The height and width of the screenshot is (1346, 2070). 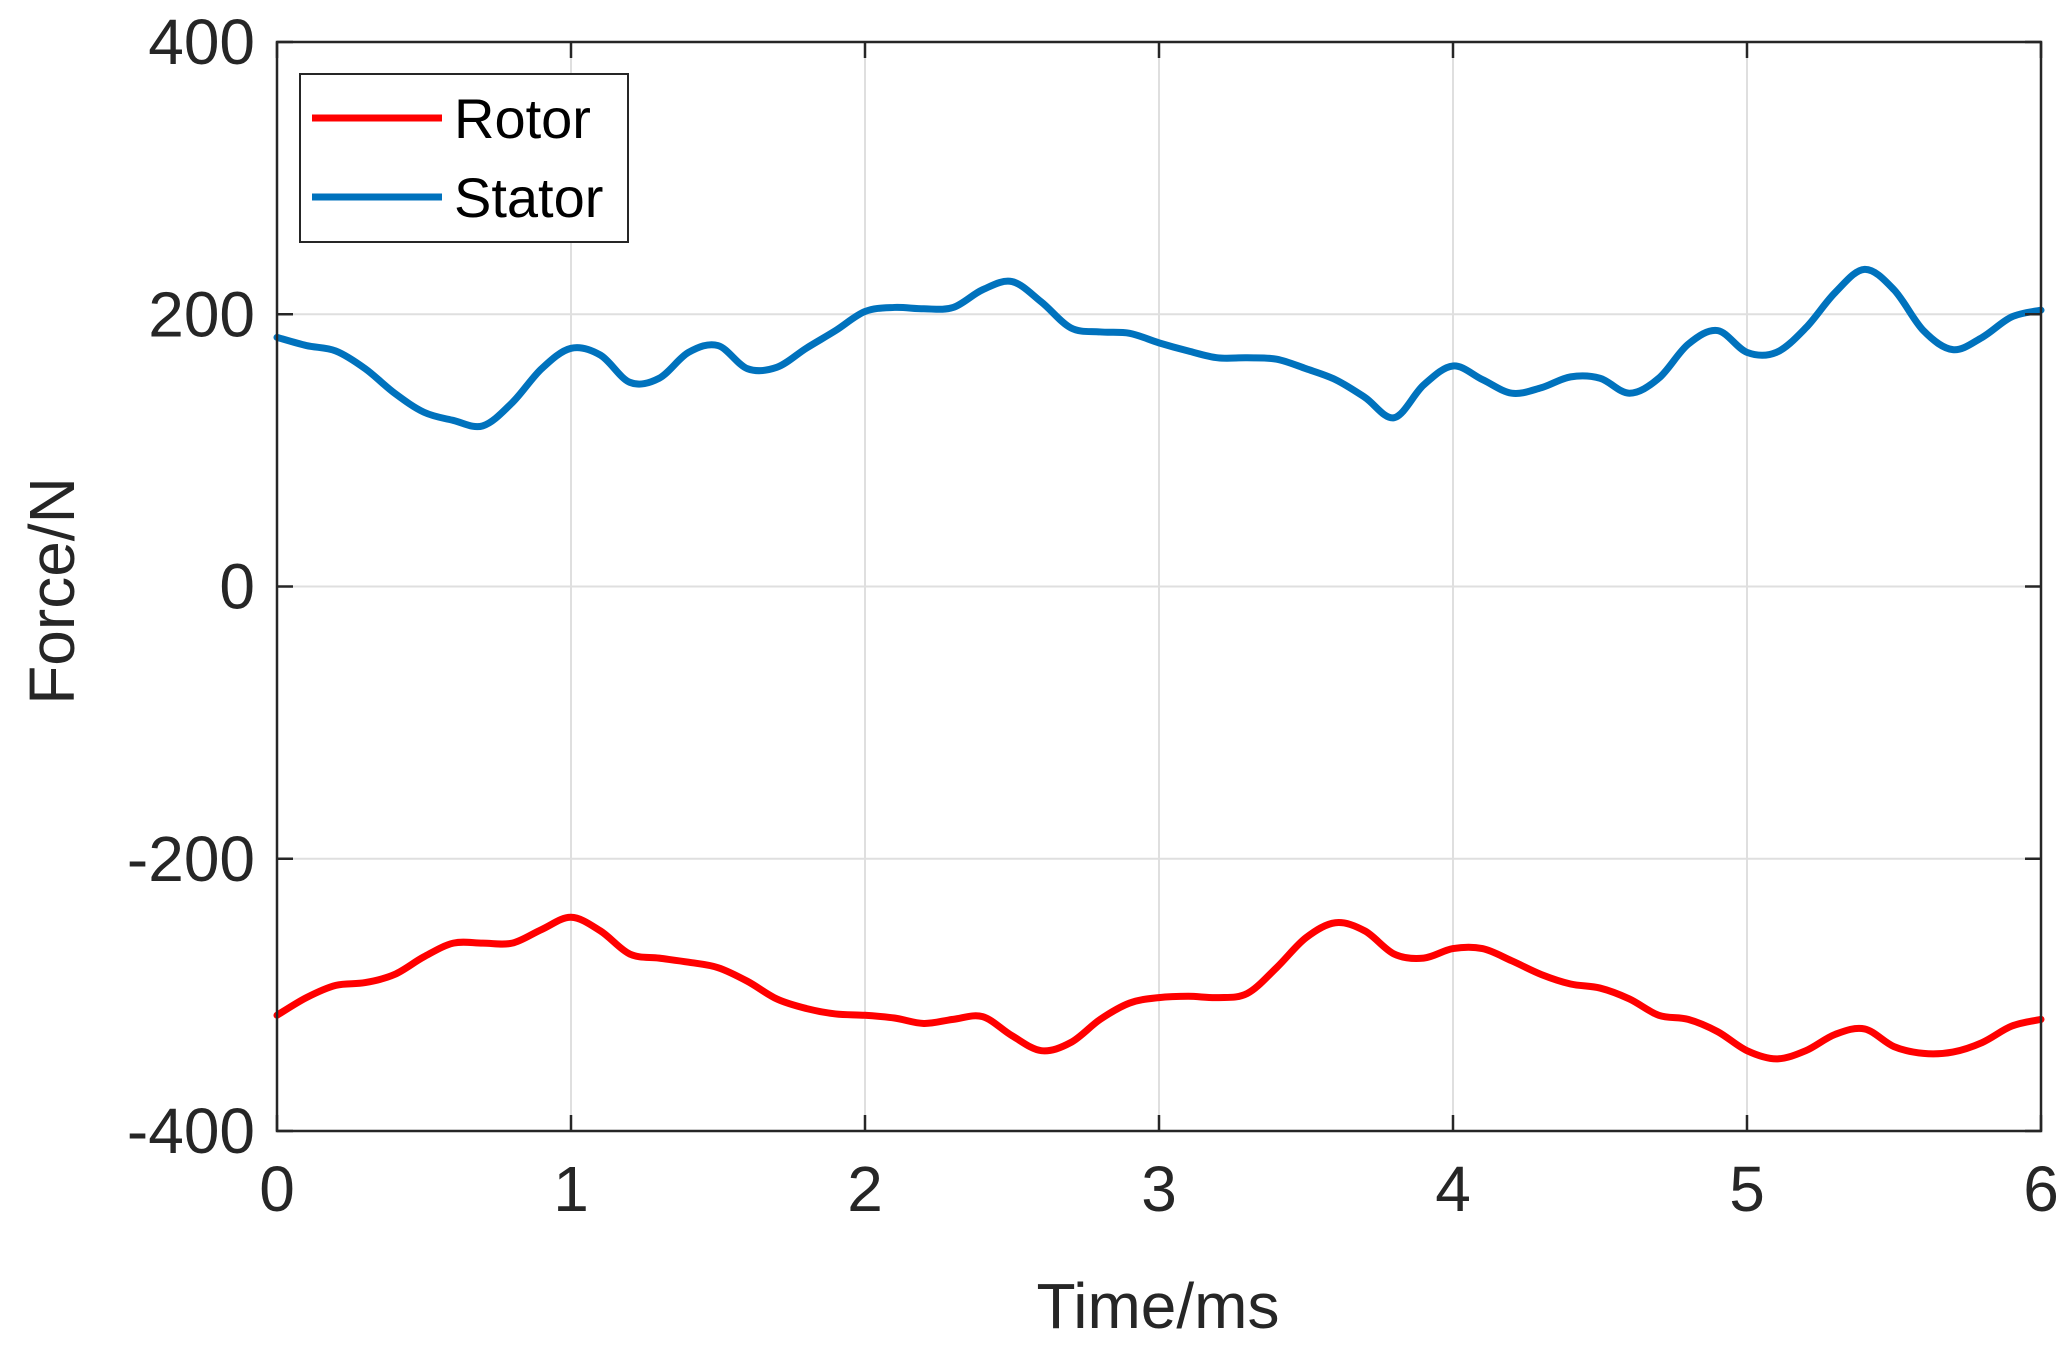 I want to click on y-tick-label: 400, so click(x=201, y=42).